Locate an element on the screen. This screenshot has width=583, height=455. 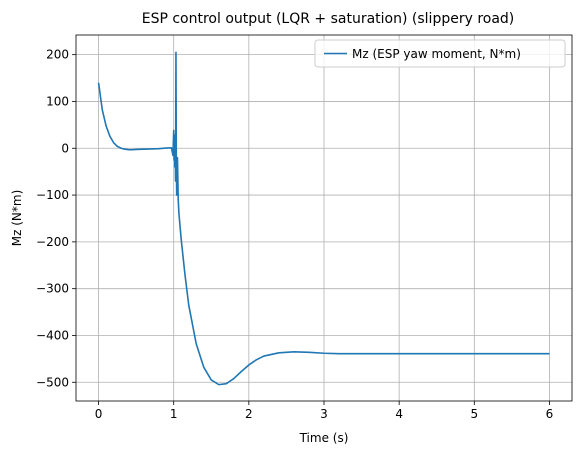
legend-box is located at coordinates (440, 53).